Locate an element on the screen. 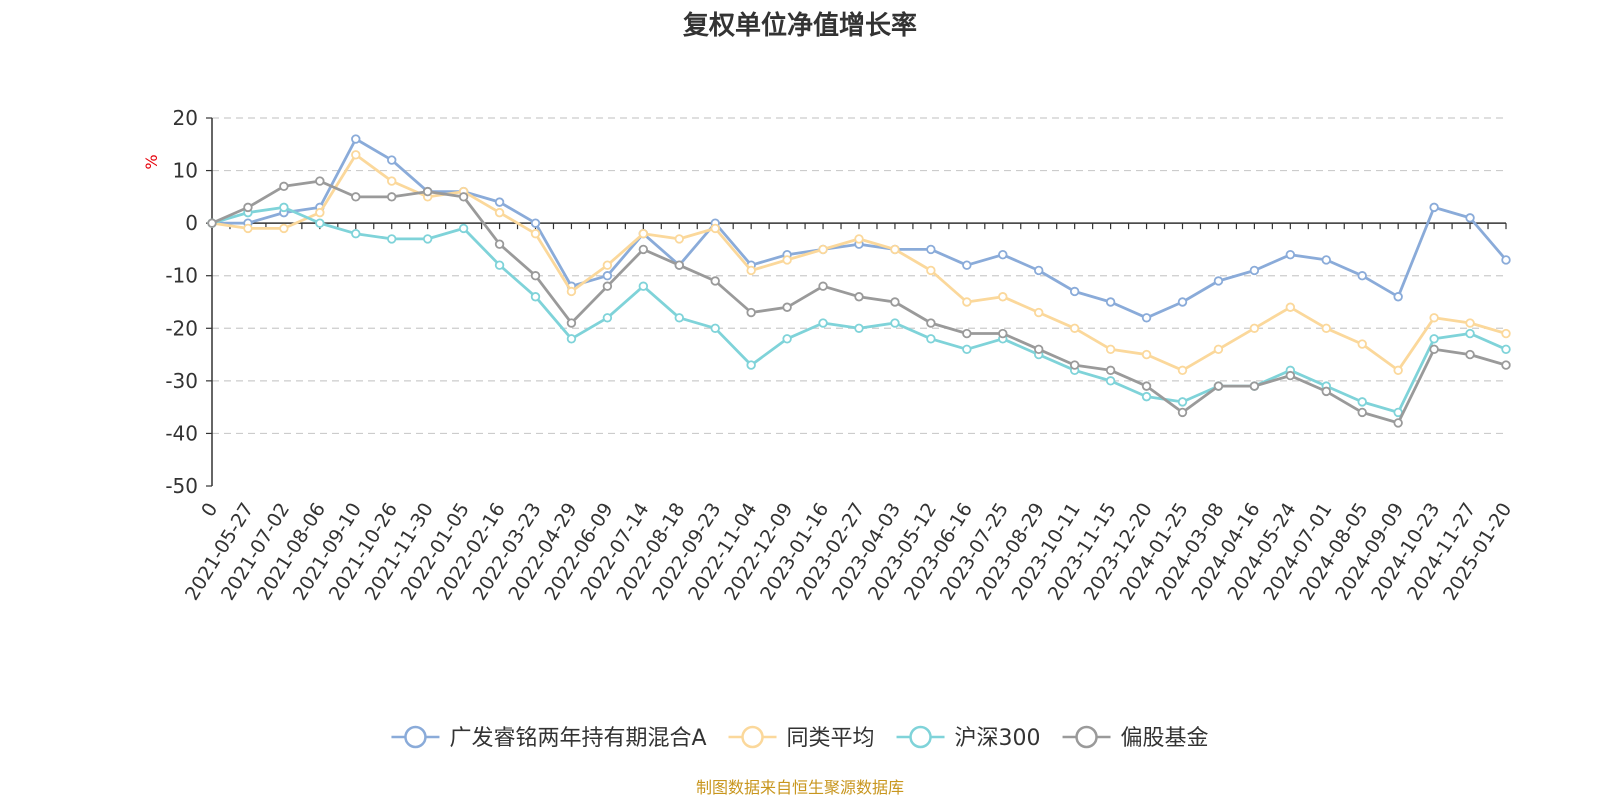  legend-item: 偏股基金 is located at coordinates (1135, 738).